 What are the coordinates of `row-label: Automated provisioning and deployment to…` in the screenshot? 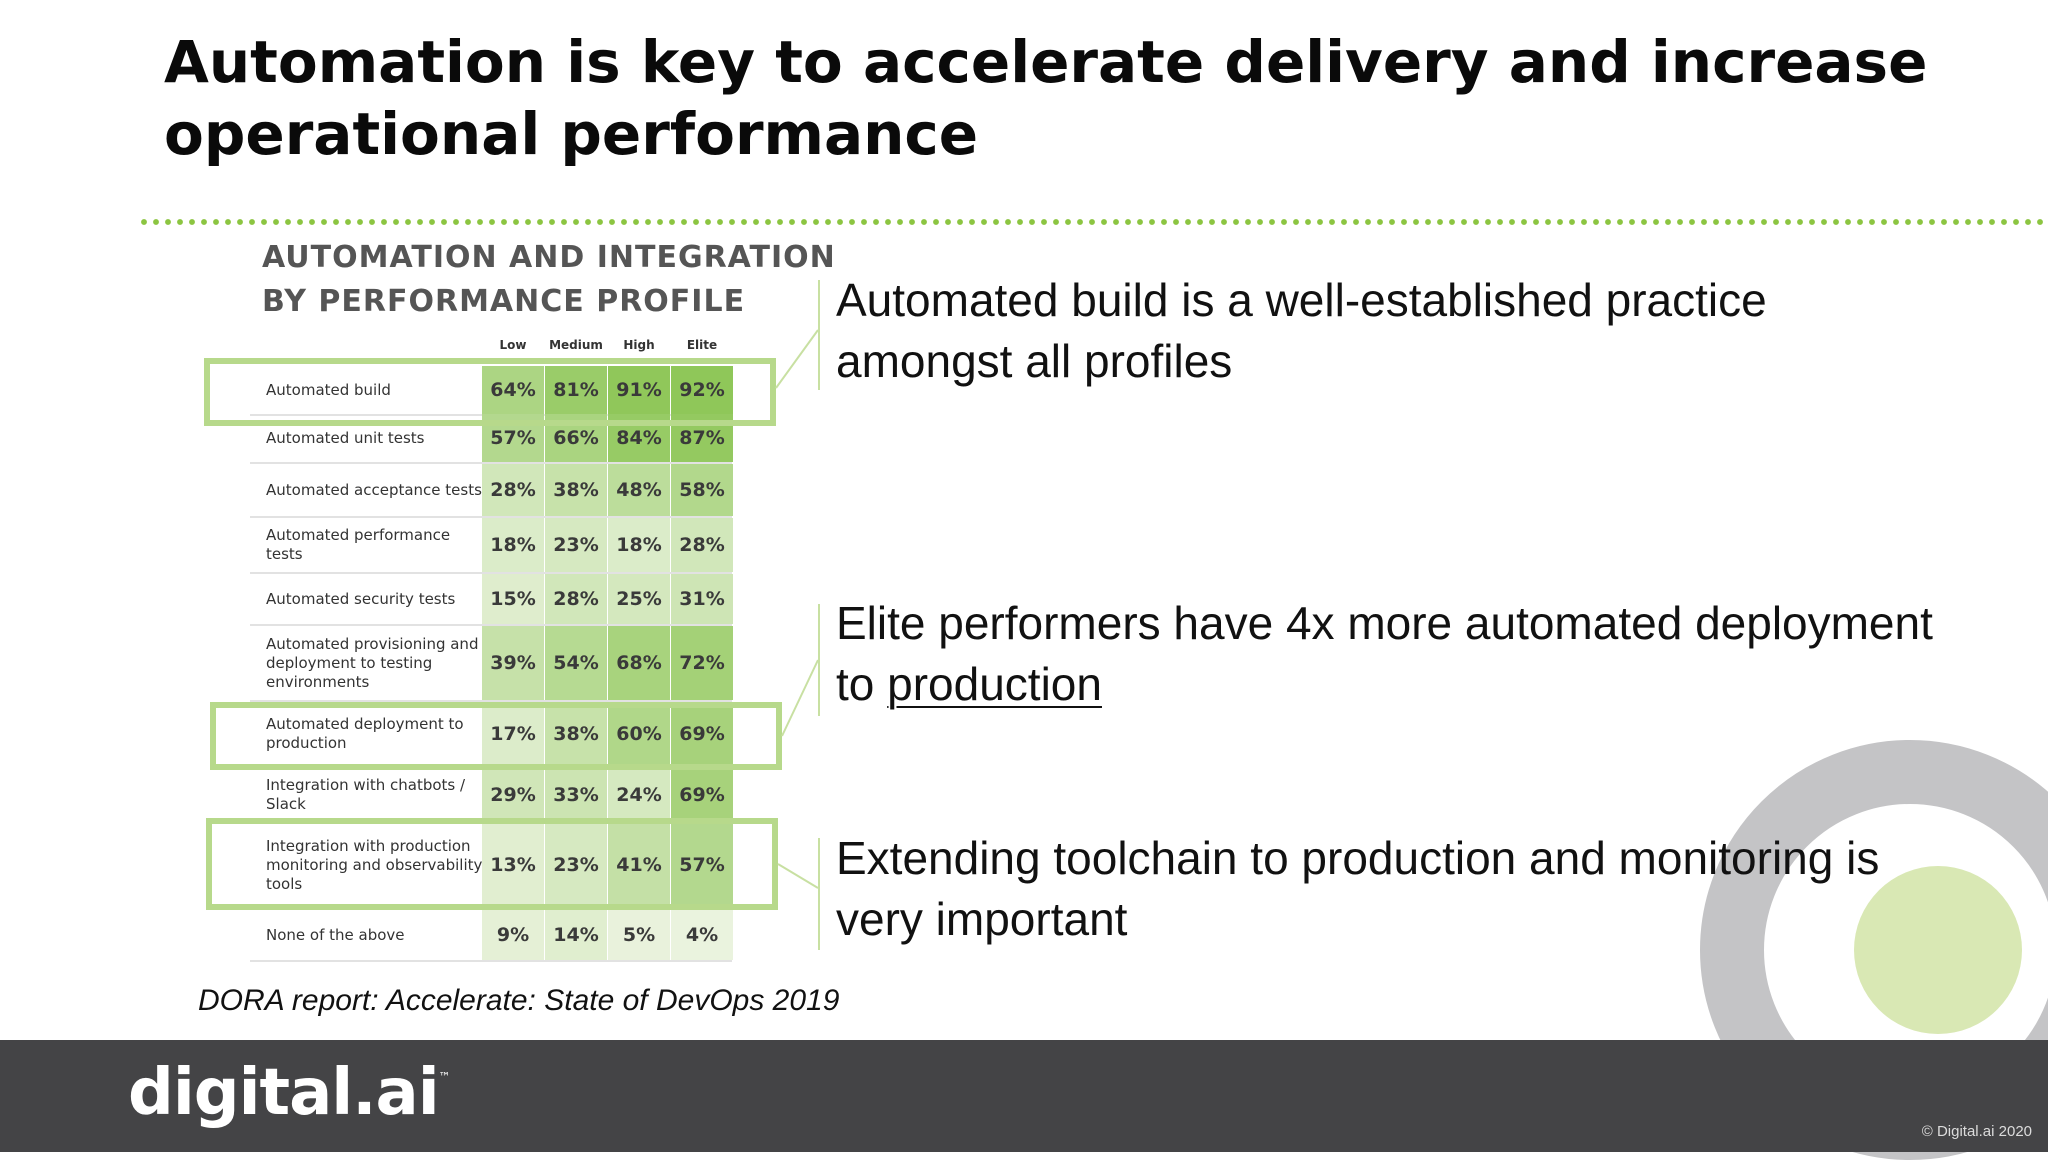 It's located at (372, 662).